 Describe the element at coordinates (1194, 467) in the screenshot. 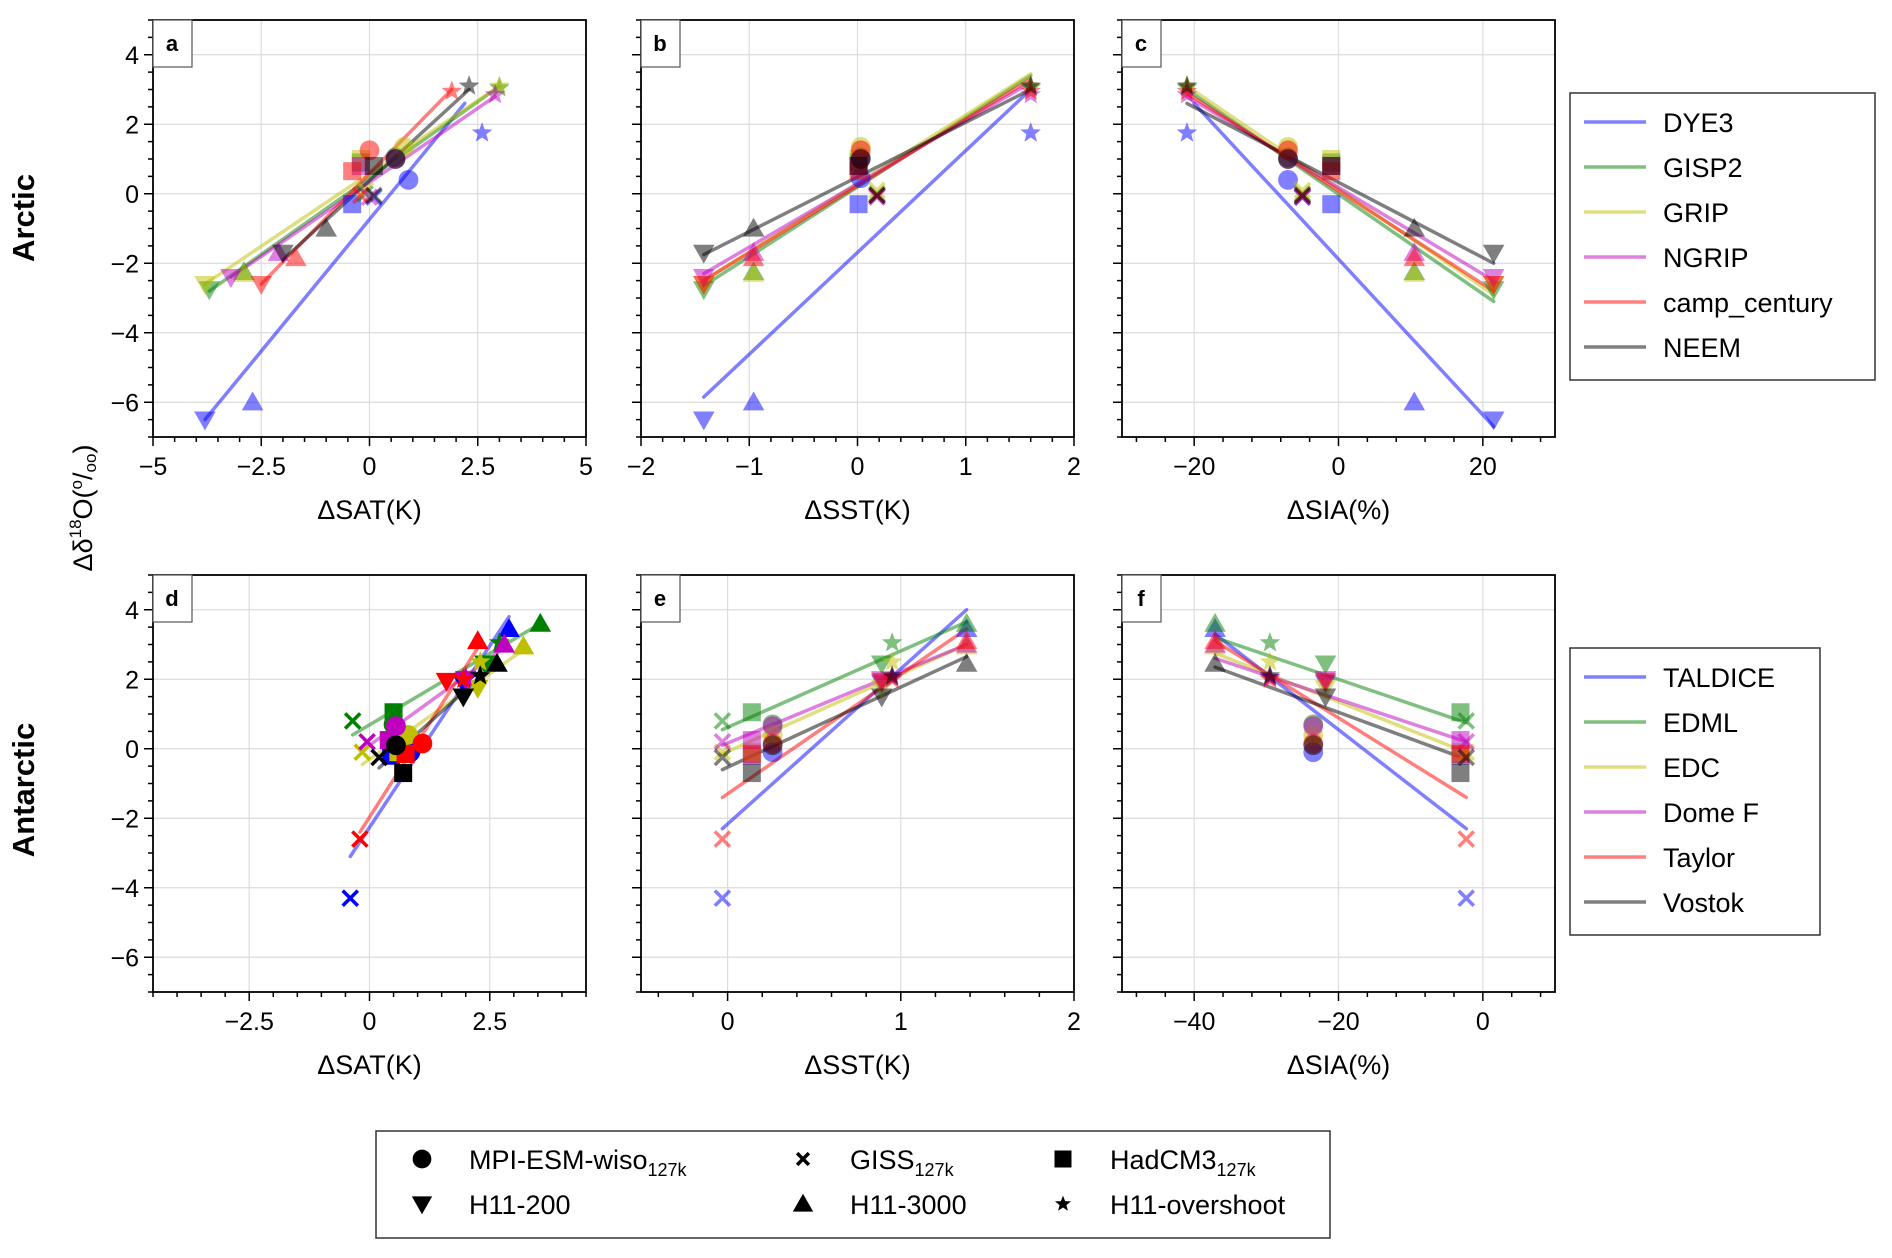

I see `x-tick-label: −20` at that location.